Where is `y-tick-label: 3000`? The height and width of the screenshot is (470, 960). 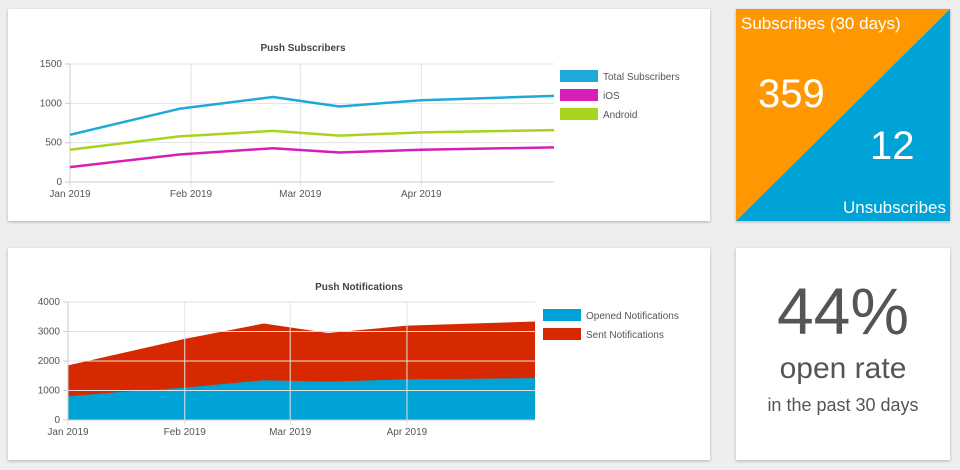 y-tick-label: 3000 is located at coordinates (49, 332).